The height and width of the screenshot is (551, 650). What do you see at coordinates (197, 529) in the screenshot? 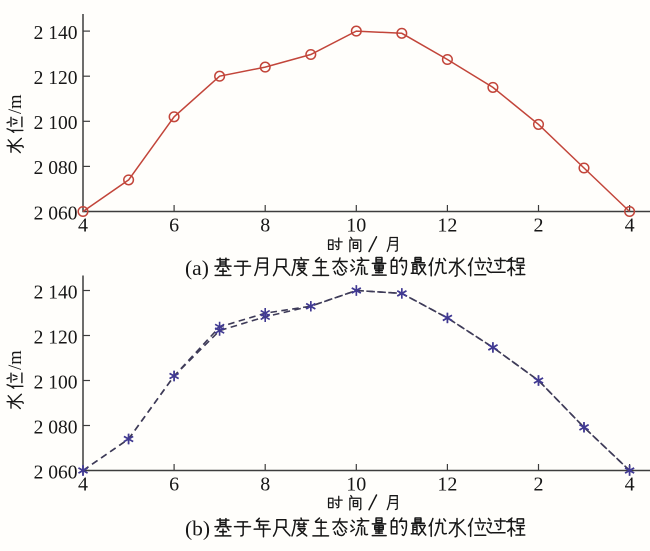
I see `svg-text: (b)` at bounding box center [197, 529].